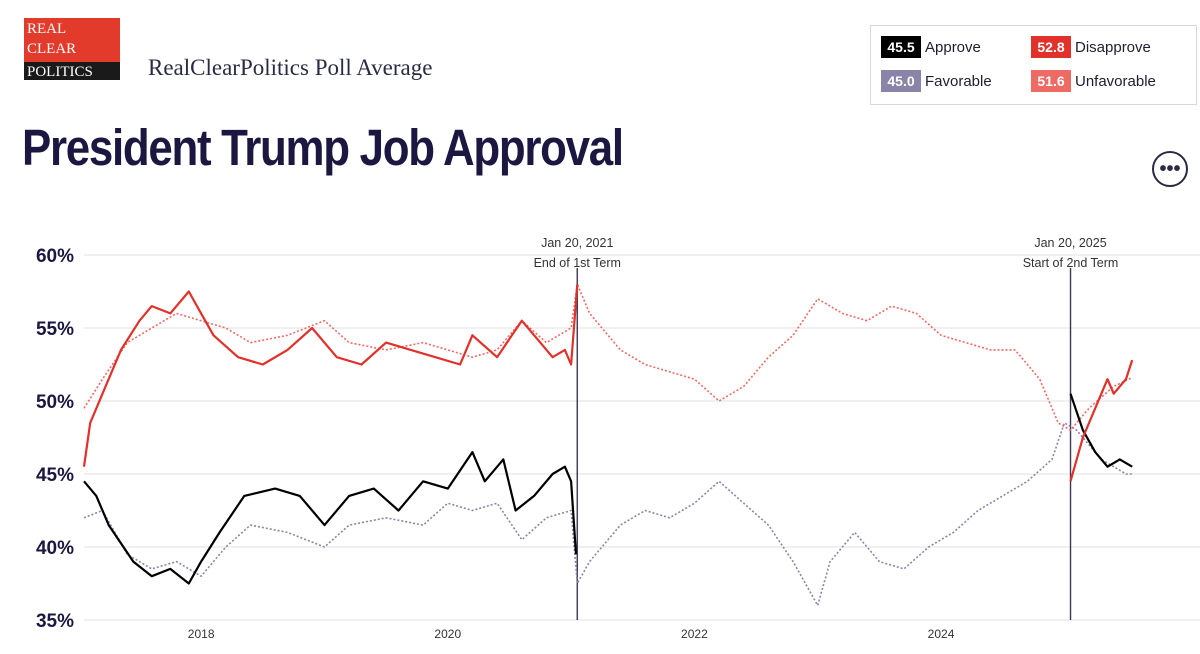 This screenshot has height=654, width=1200. I want to click on logo-line-1: REAL, so click(46, 29).